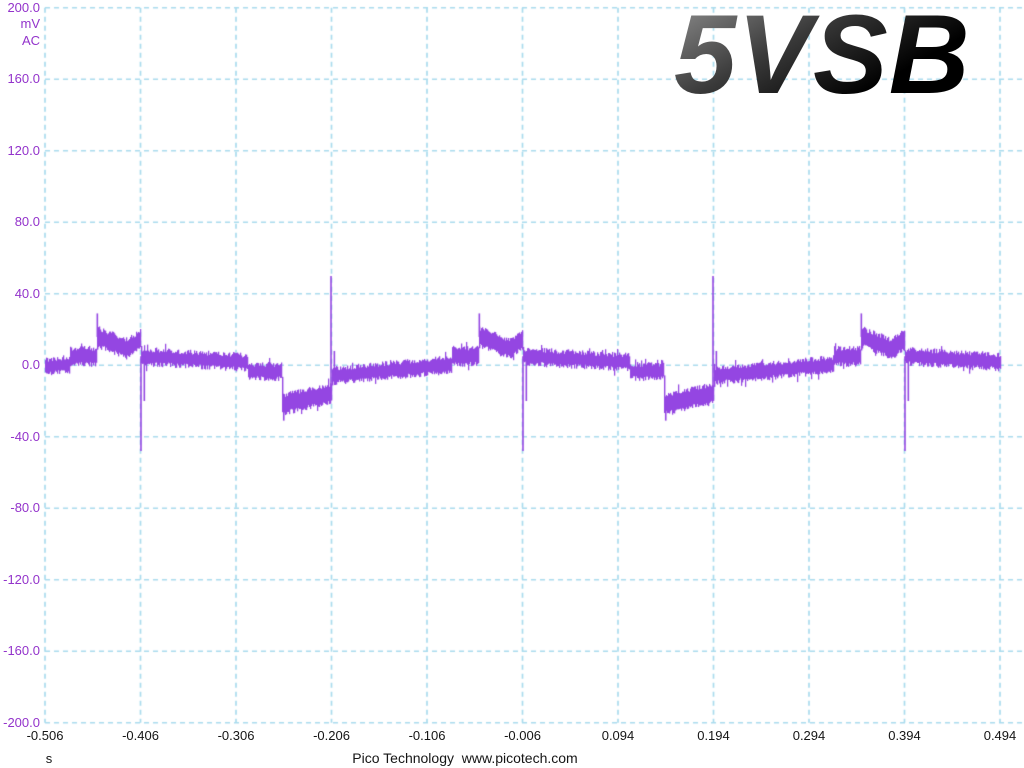 The height and width of the screenshot is (768, 1024). Describe the element at coordinates (809, 735) in the screenshot. I see `x-tick-label: 0.294` at that location.